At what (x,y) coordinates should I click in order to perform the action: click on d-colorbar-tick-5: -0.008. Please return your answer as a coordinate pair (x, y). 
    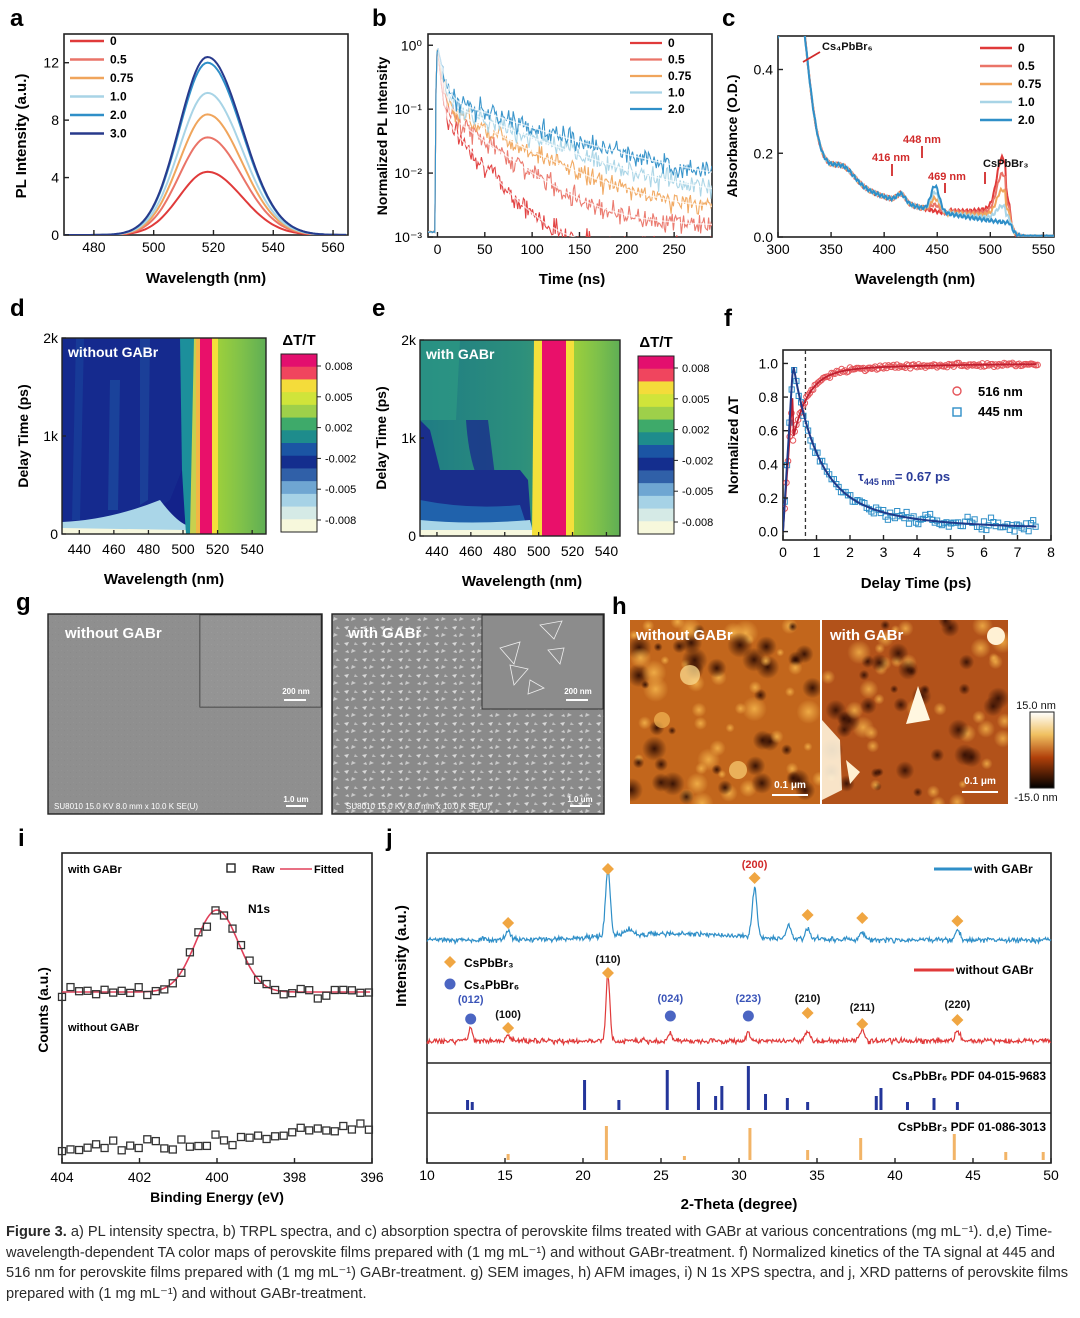
    Looking at the image, I should click on (340, 521).